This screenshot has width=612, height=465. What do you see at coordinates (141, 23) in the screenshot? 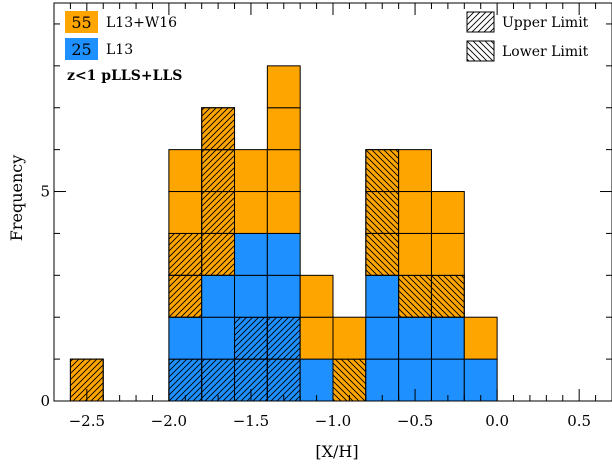
I see `legend-label: L13+W16` at bounding box center [141, 23].